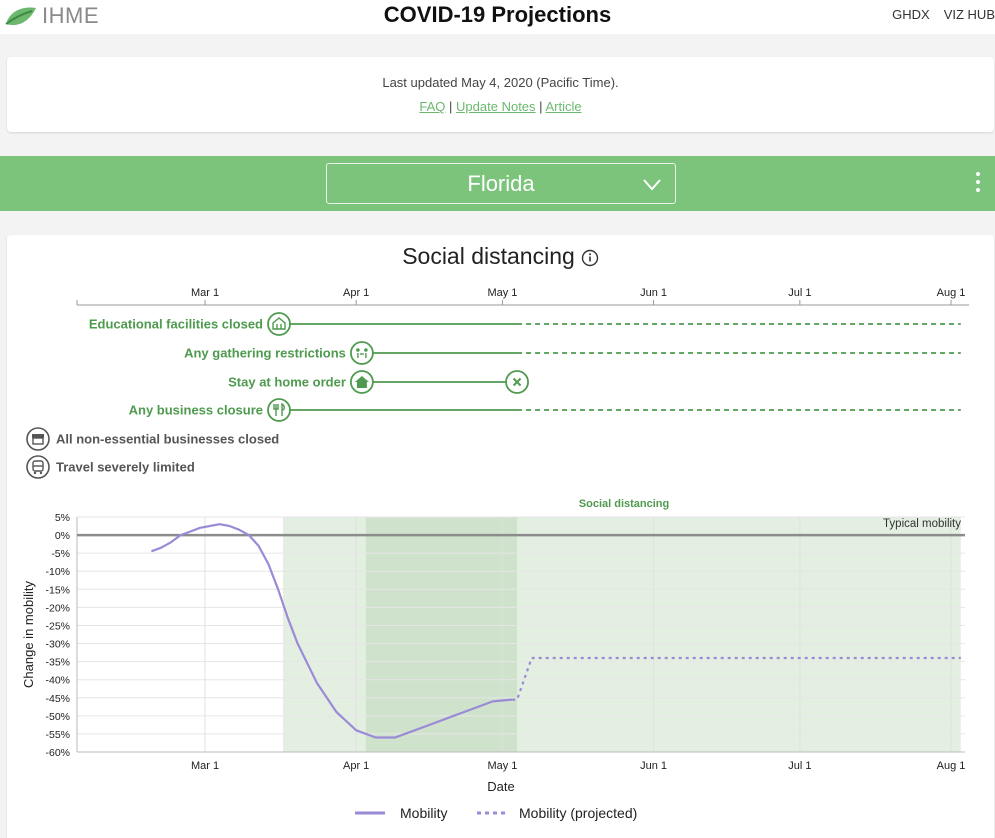 The image size is (995, 838). I want to click on y-tick-label: -15%, so click(57, 590).